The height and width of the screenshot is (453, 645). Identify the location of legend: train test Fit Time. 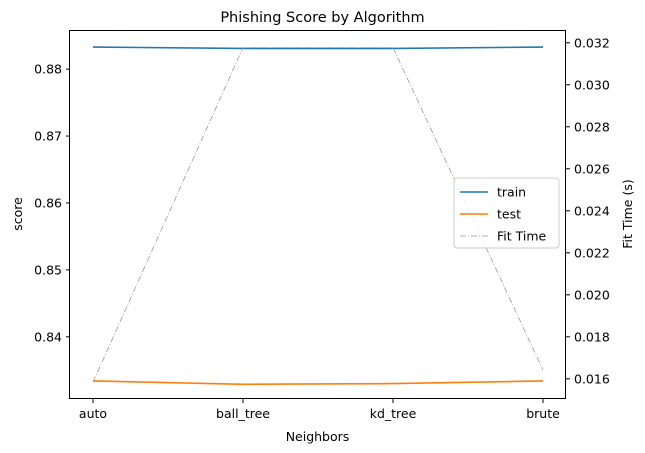
(506, 213).